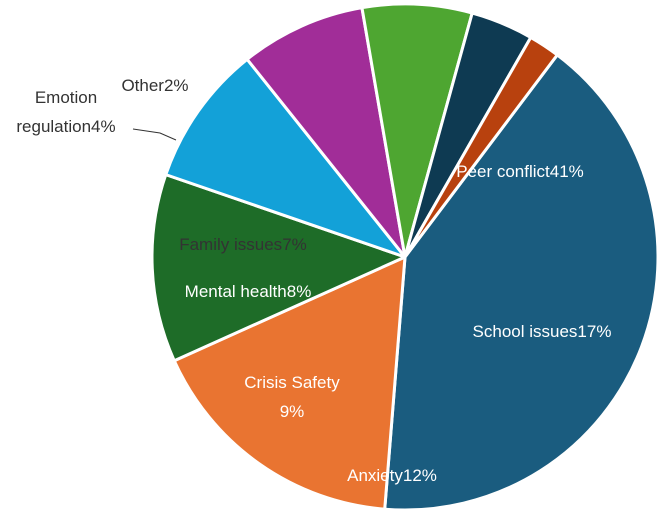 The image size is (659, 510). I want to click on label-family-issues: Family issues7%, so click(243, 244).